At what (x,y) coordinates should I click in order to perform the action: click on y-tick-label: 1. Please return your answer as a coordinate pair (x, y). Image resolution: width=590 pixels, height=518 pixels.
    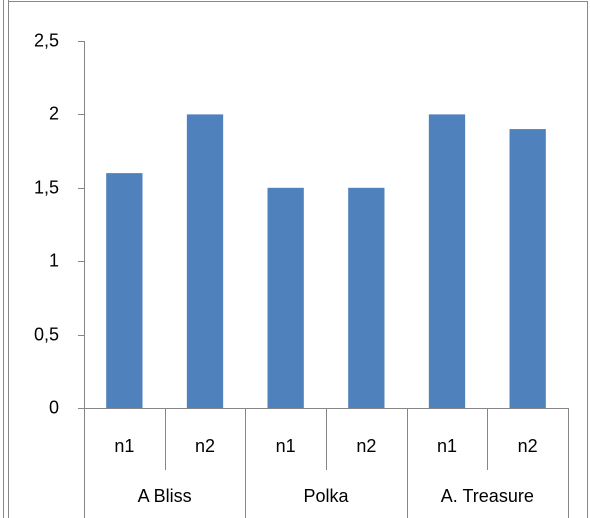
    Looking at the image, I should click on (54, 260).